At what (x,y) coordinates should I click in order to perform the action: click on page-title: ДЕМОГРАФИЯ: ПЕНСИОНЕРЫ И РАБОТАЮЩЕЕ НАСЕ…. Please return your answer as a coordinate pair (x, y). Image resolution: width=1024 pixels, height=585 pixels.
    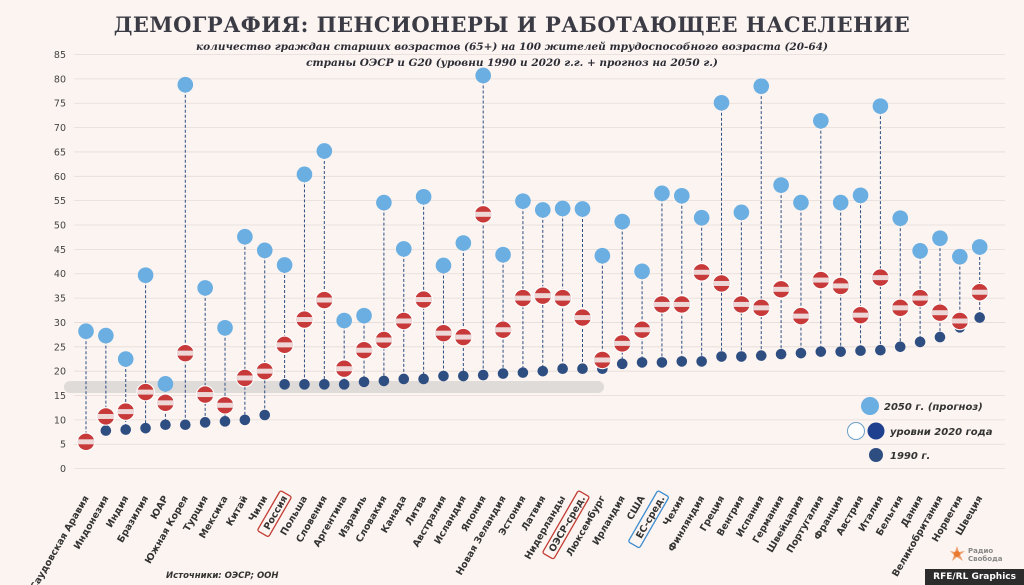
    Looking at the image, I should click on (512, 24).